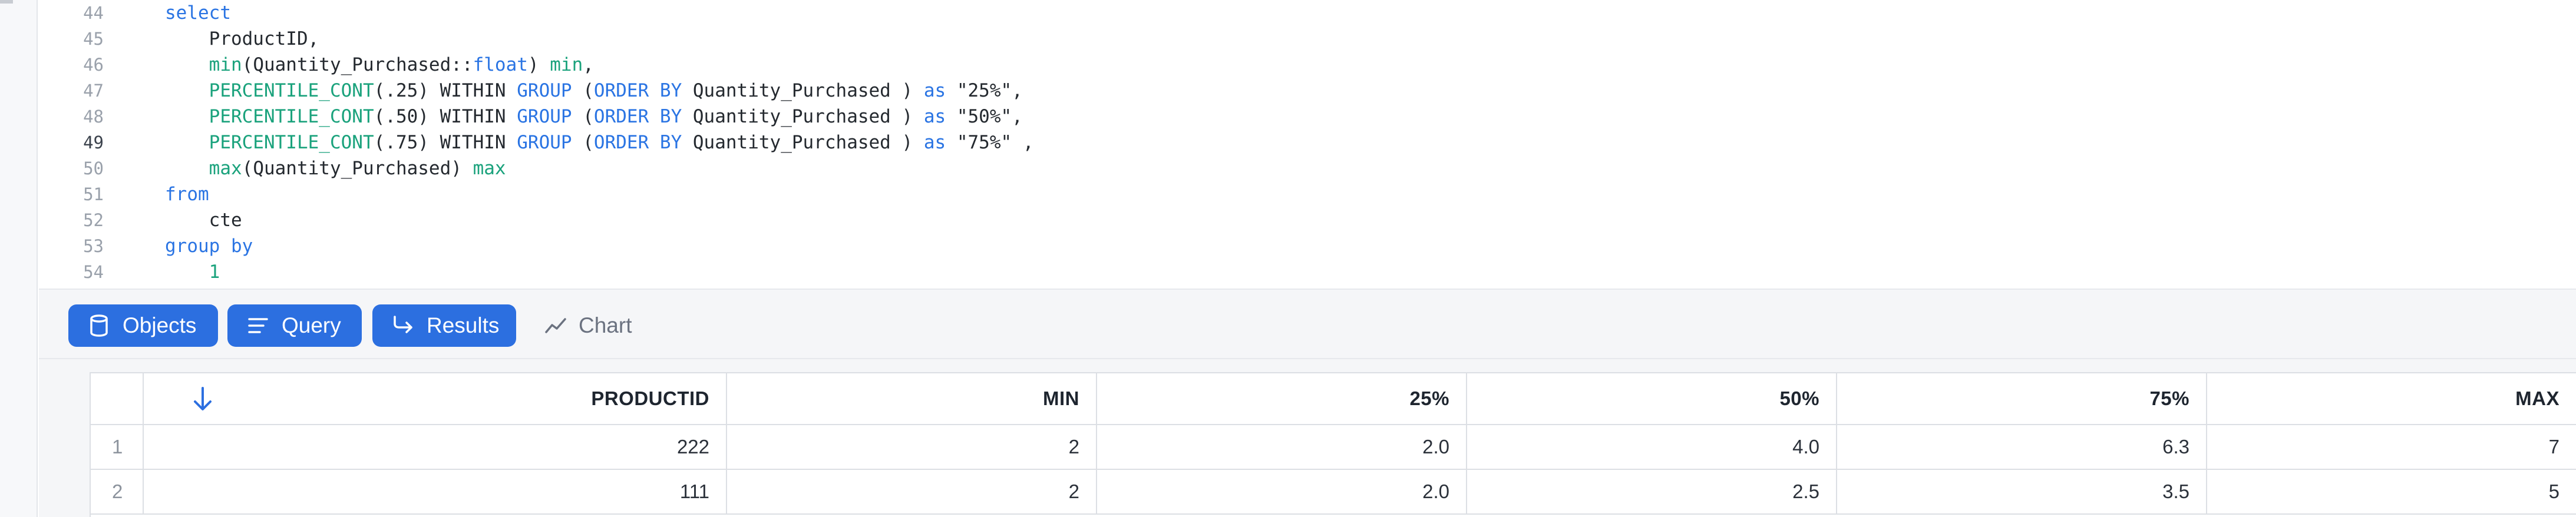 The image size is (2576, 517). I want to click on column-header: MIN, so click(912, 399).